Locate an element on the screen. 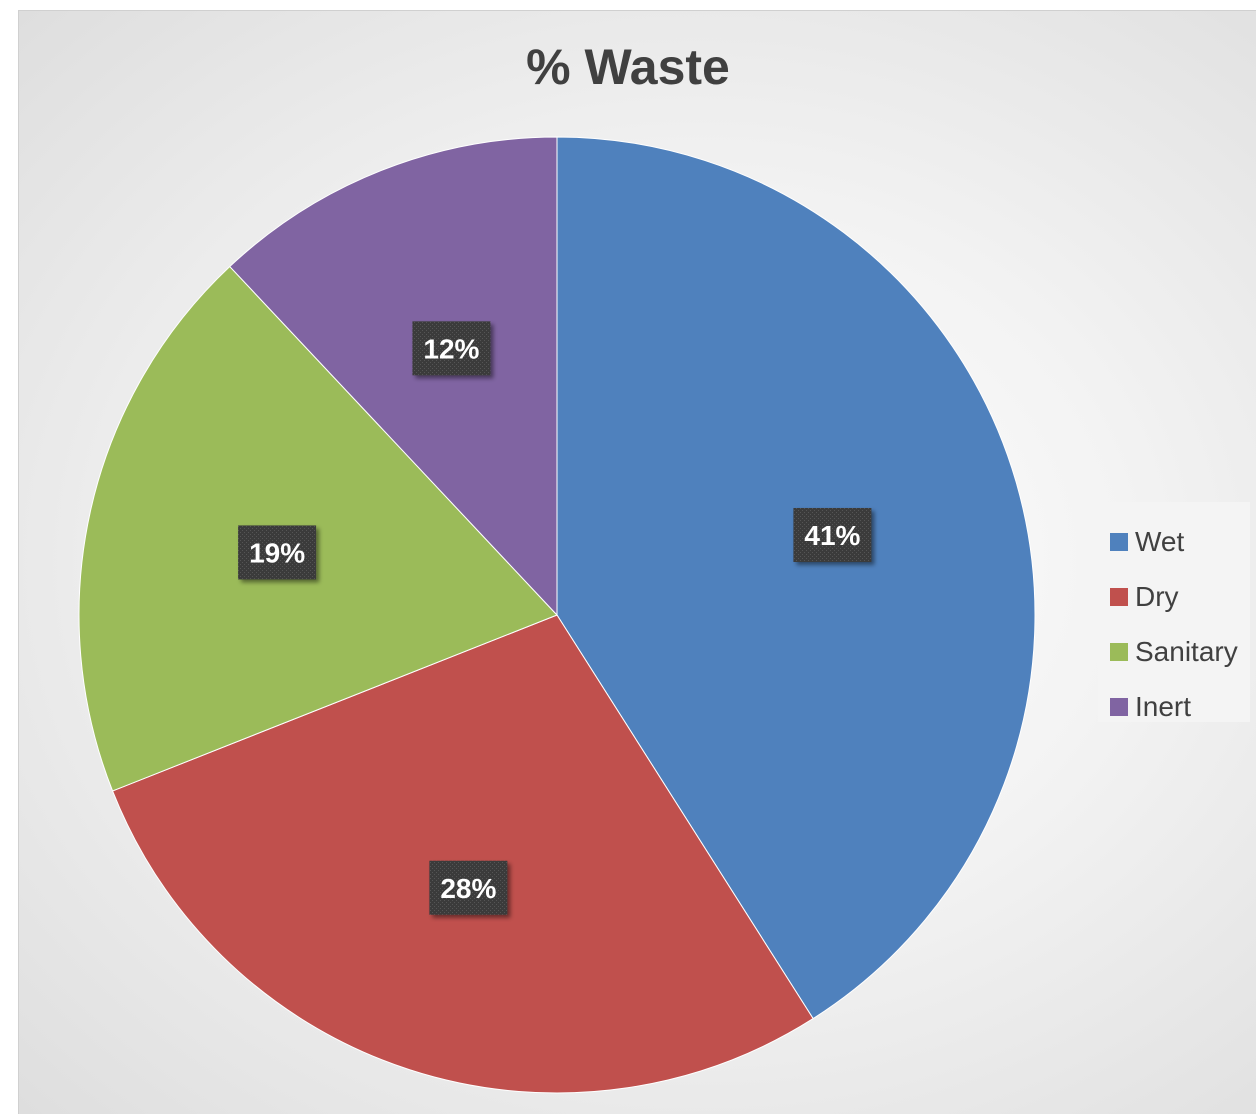  data-label-box-dry is located at coordinates (468, 887).